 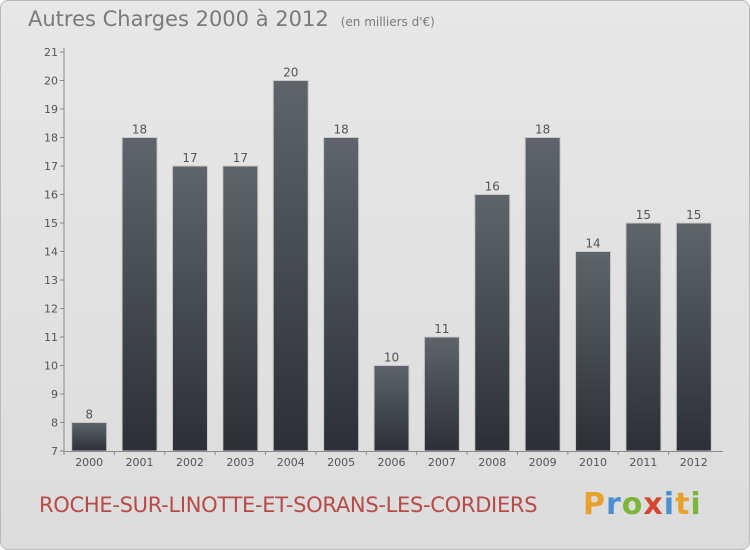 What do you see at coordinates (593, 462) in the screenshot?
I see `x-tick-label: 2010` at bounding box center [593, 462].